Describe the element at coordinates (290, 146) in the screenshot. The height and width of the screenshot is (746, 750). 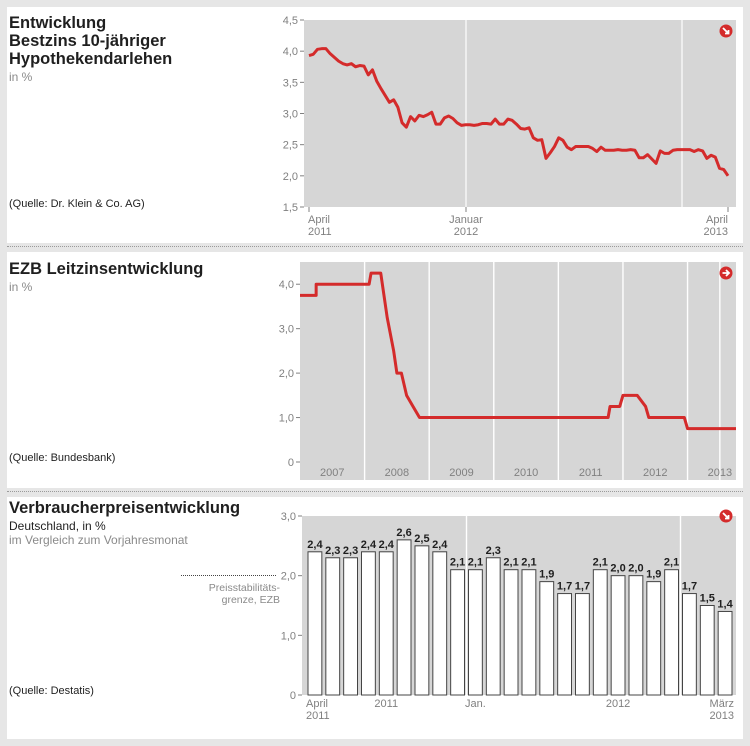
I see `y-tick-label: 2,5` at that location.